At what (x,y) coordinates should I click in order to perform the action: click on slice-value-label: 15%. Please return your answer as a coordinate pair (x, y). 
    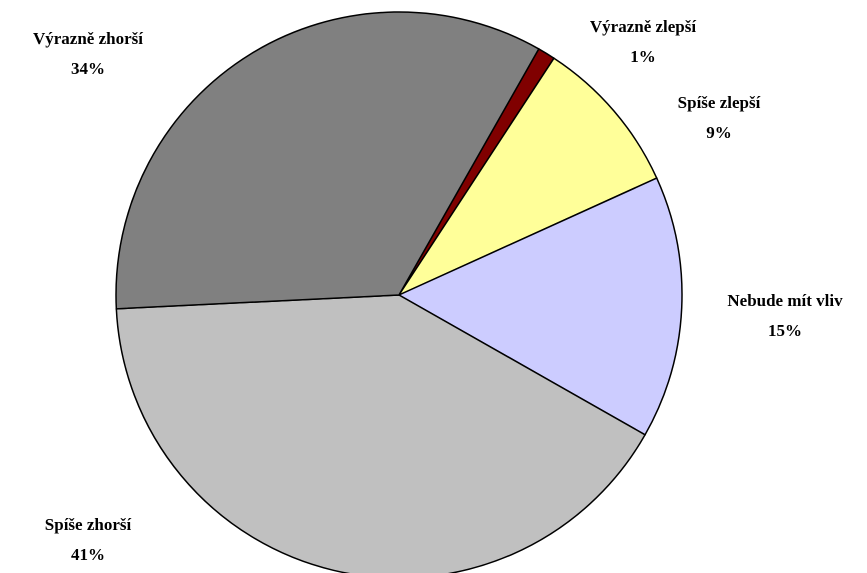
    Looking at the image, I should click on (785, 330).